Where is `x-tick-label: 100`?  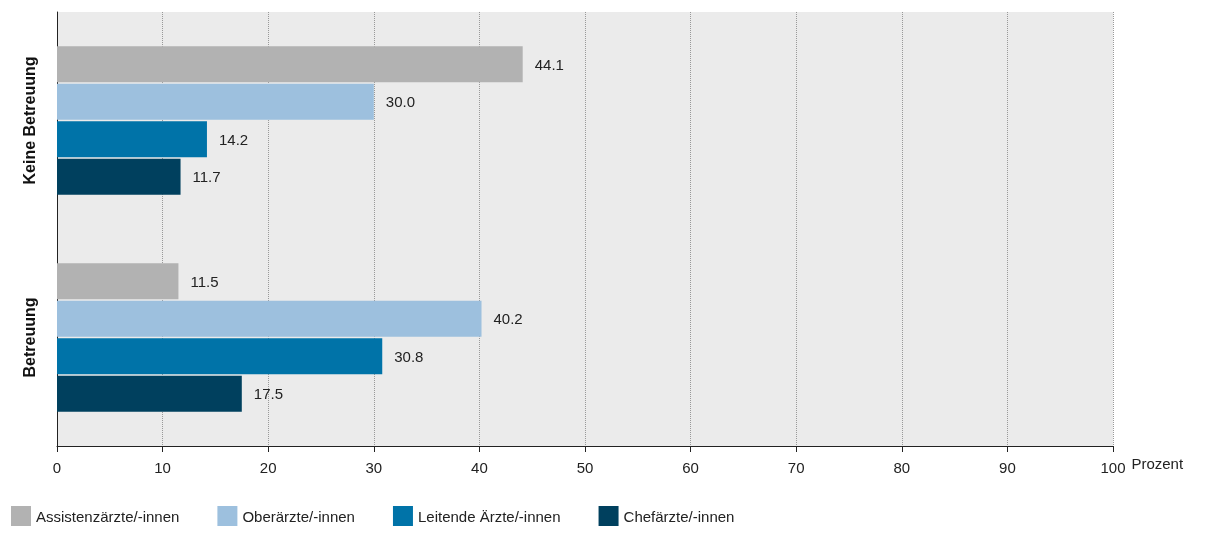 x-tick-label: 100 is located at coordinates (1113, 467).